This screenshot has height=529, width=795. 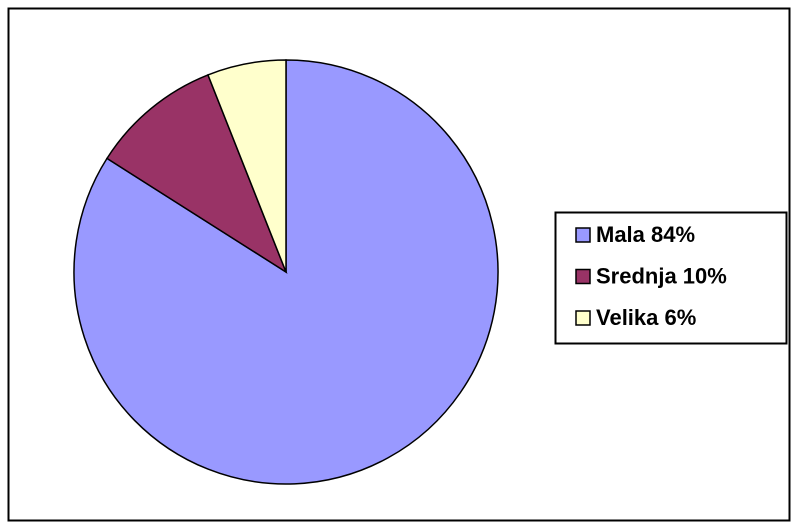 What do you see at coordinates (661, 275) in the screenshot?
I see `legend-label: Srednja 10%` at bounding box center [661, 275].